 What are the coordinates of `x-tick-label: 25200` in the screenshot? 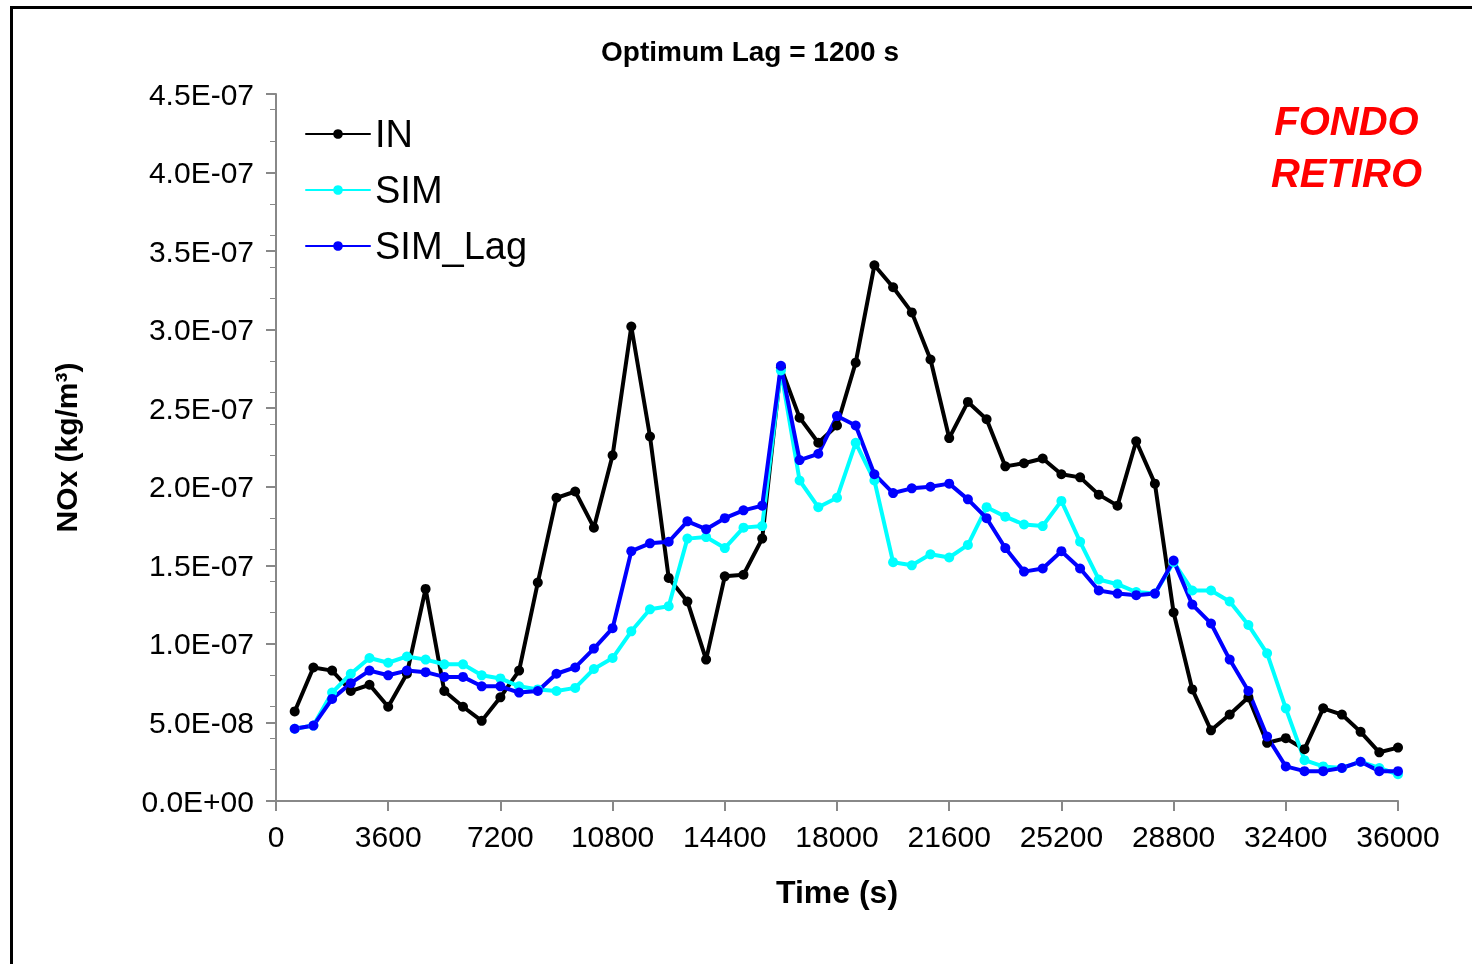 It's located at (1061, 836).